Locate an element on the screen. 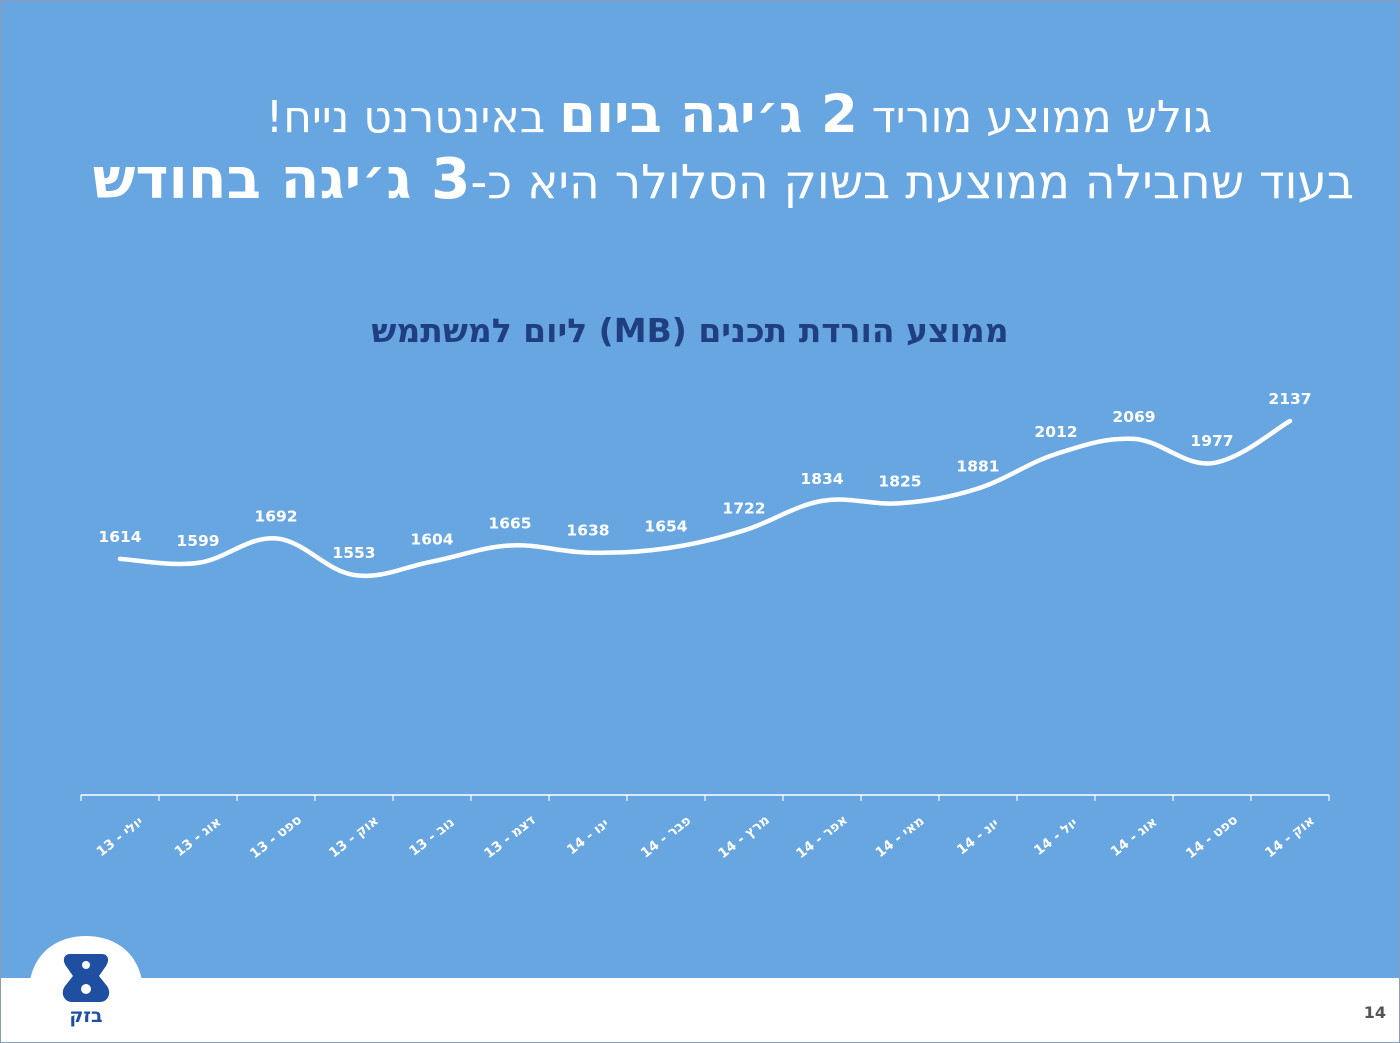  x-axis is located at coordinates (705, 797).